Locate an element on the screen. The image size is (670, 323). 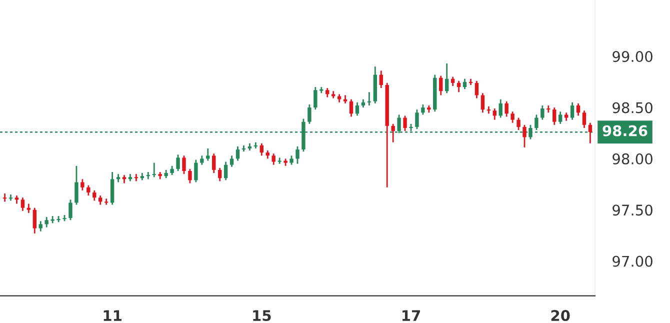
ref-line-label: 98.26 is located at coordinates (625, 130).